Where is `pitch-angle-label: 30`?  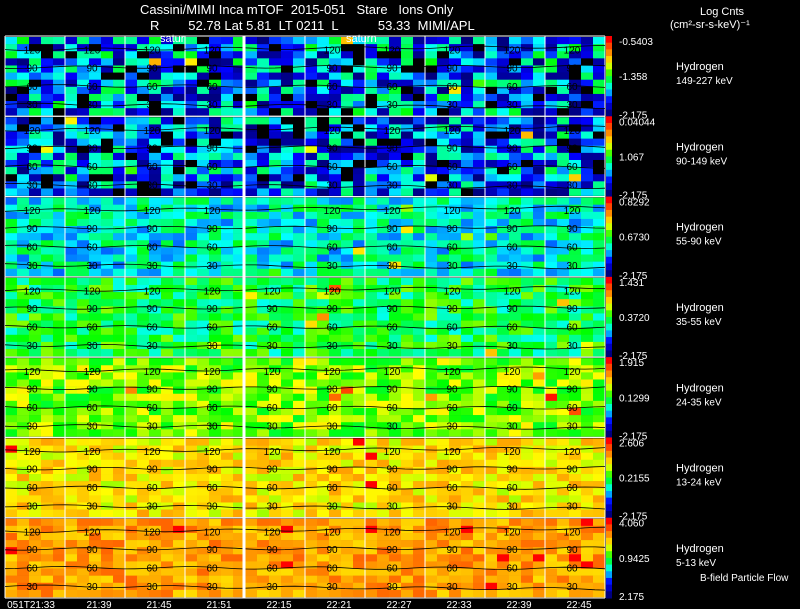 pitch-angle-label: 30 is located at coordinates (392, 587).